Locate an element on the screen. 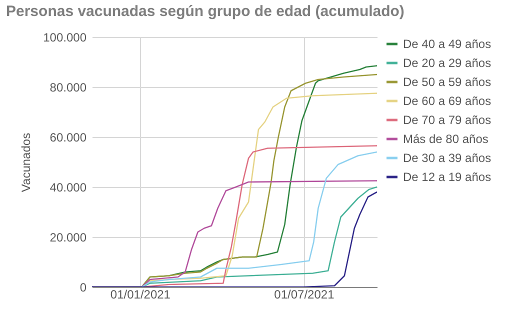 The width and height of the screenshot is (508, 311). legend-label: Más de 80 años is located at coordinates (445, 139).